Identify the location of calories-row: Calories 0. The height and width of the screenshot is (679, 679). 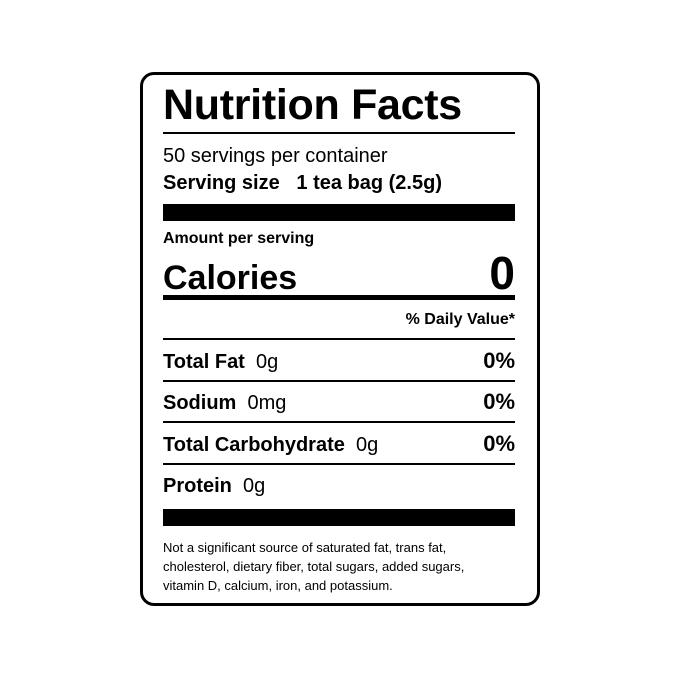
(339, 273).